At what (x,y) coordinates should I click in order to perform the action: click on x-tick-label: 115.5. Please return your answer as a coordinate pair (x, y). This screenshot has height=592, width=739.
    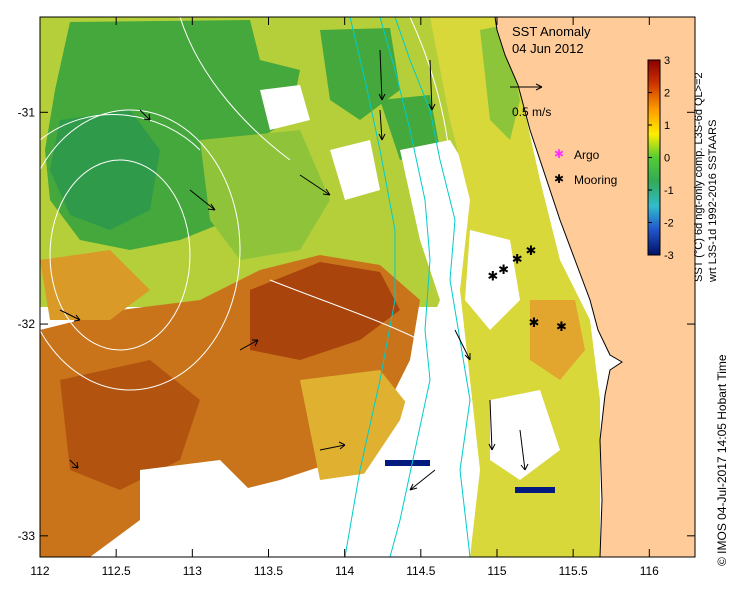
    Looking at the image, I should click on (573, 571).